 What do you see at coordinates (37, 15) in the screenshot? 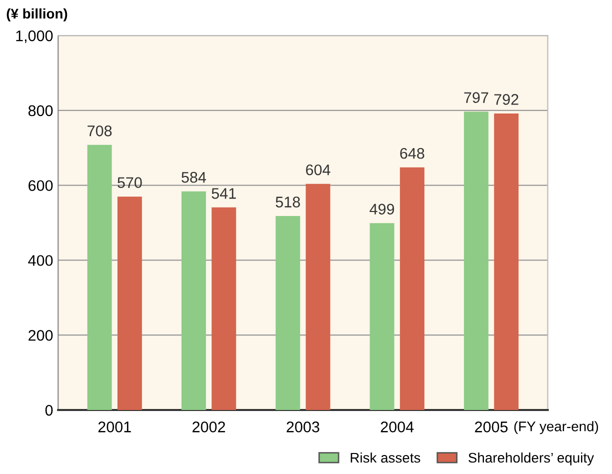
I see `y-axis-title: (¥ billion)` at bounding box center [37, 15].